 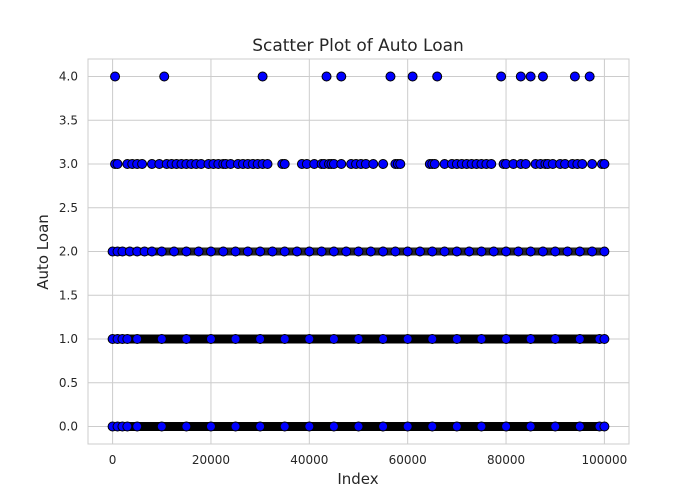 I want to click on x-tick-label: 40000, so click(x=309, y=460).